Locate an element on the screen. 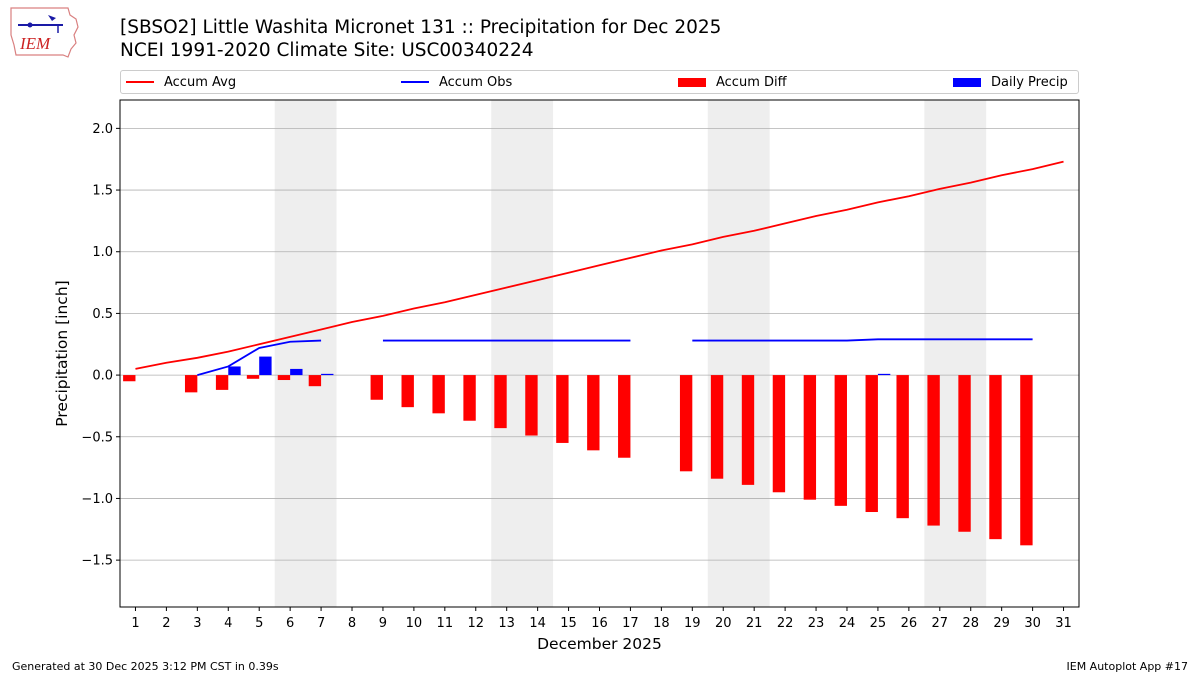 This screenshot has height=675, width=1200. legend-label-accum-obs: Accum Obs is located at coordinates (476, 82).